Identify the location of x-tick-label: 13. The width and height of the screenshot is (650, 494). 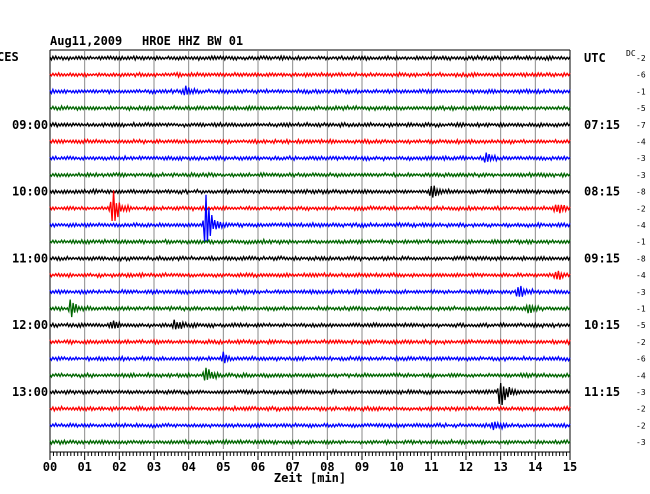
(500, 467).